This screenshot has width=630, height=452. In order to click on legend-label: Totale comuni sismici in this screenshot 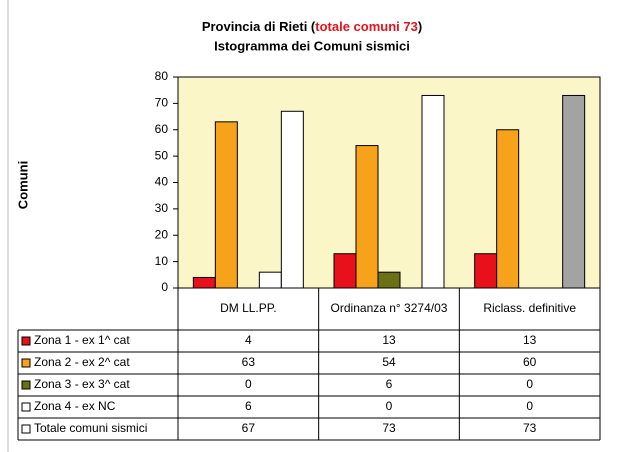, I will do `click(90, 428)`.